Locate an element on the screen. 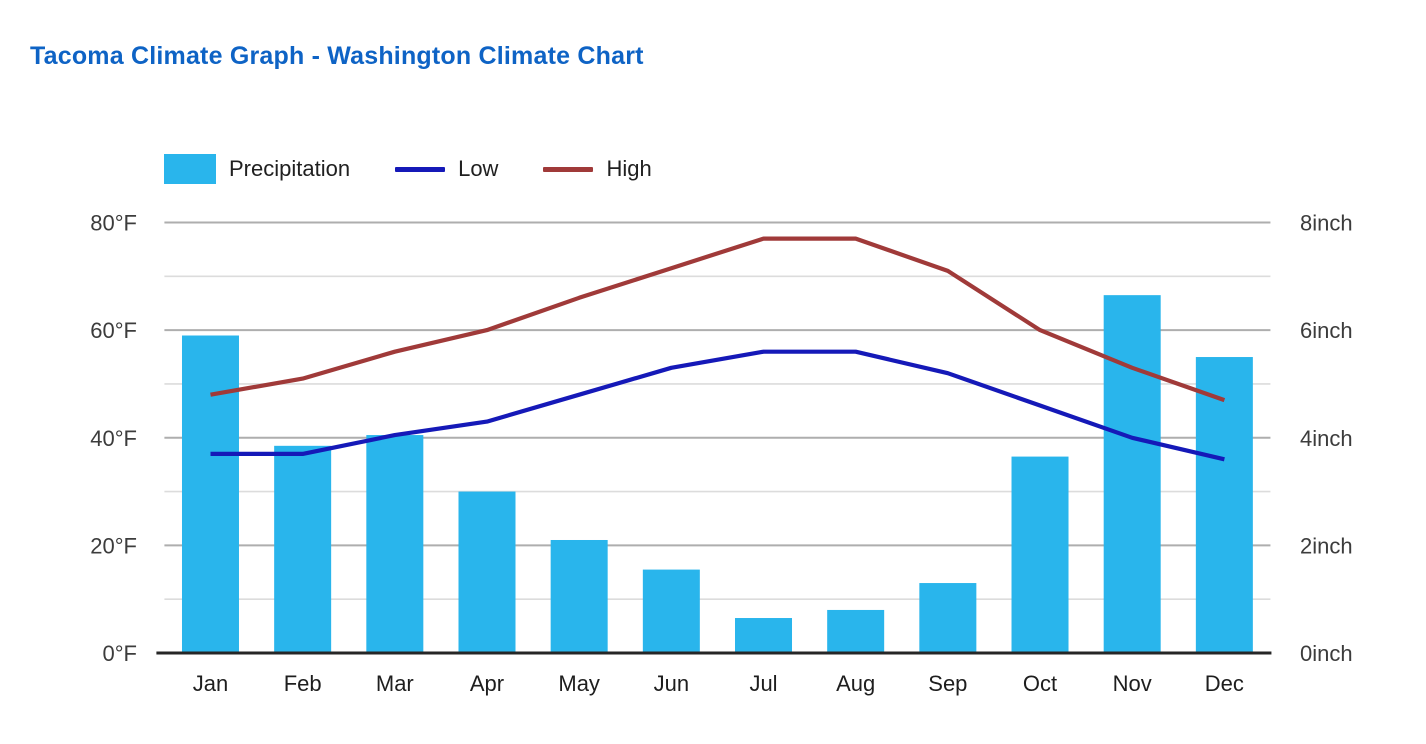  x-axis-label: Dec is located at coordinates (1224, 683).